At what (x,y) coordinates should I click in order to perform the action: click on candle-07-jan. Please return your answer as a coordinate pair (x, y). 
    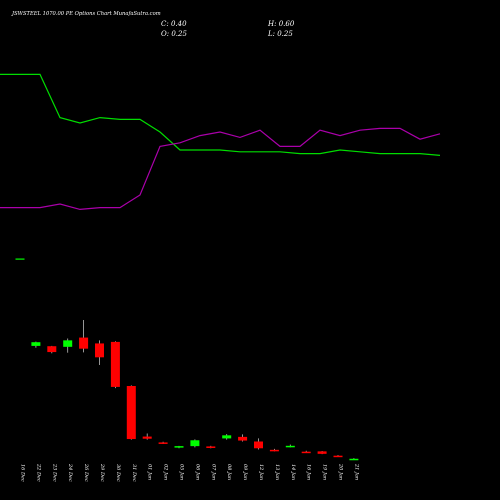
    Looking at the image, I should click on (211, 447).